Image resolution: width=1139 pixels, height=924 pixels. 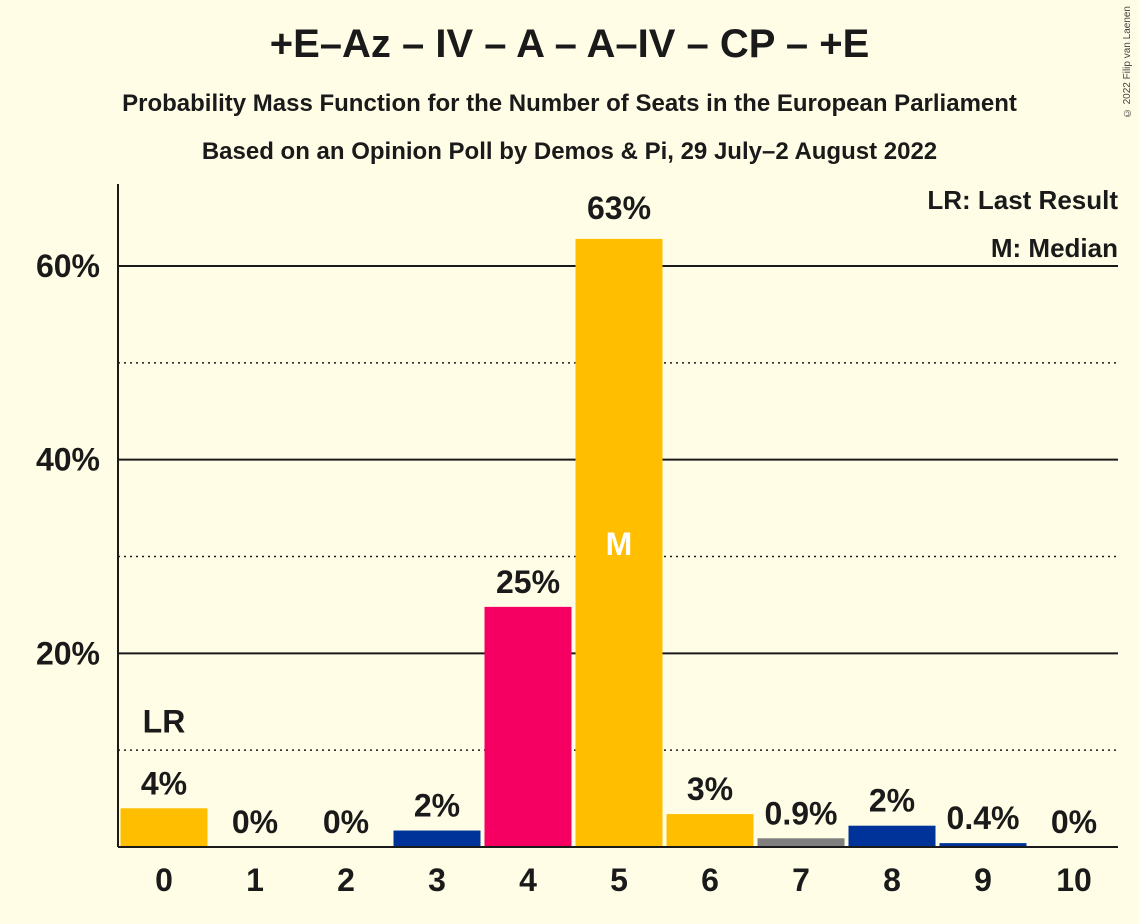 What do you see at coordinates (255, 880) in the screenshot?
I see `x-tick-label: 1` at bounding box center [255, 880].